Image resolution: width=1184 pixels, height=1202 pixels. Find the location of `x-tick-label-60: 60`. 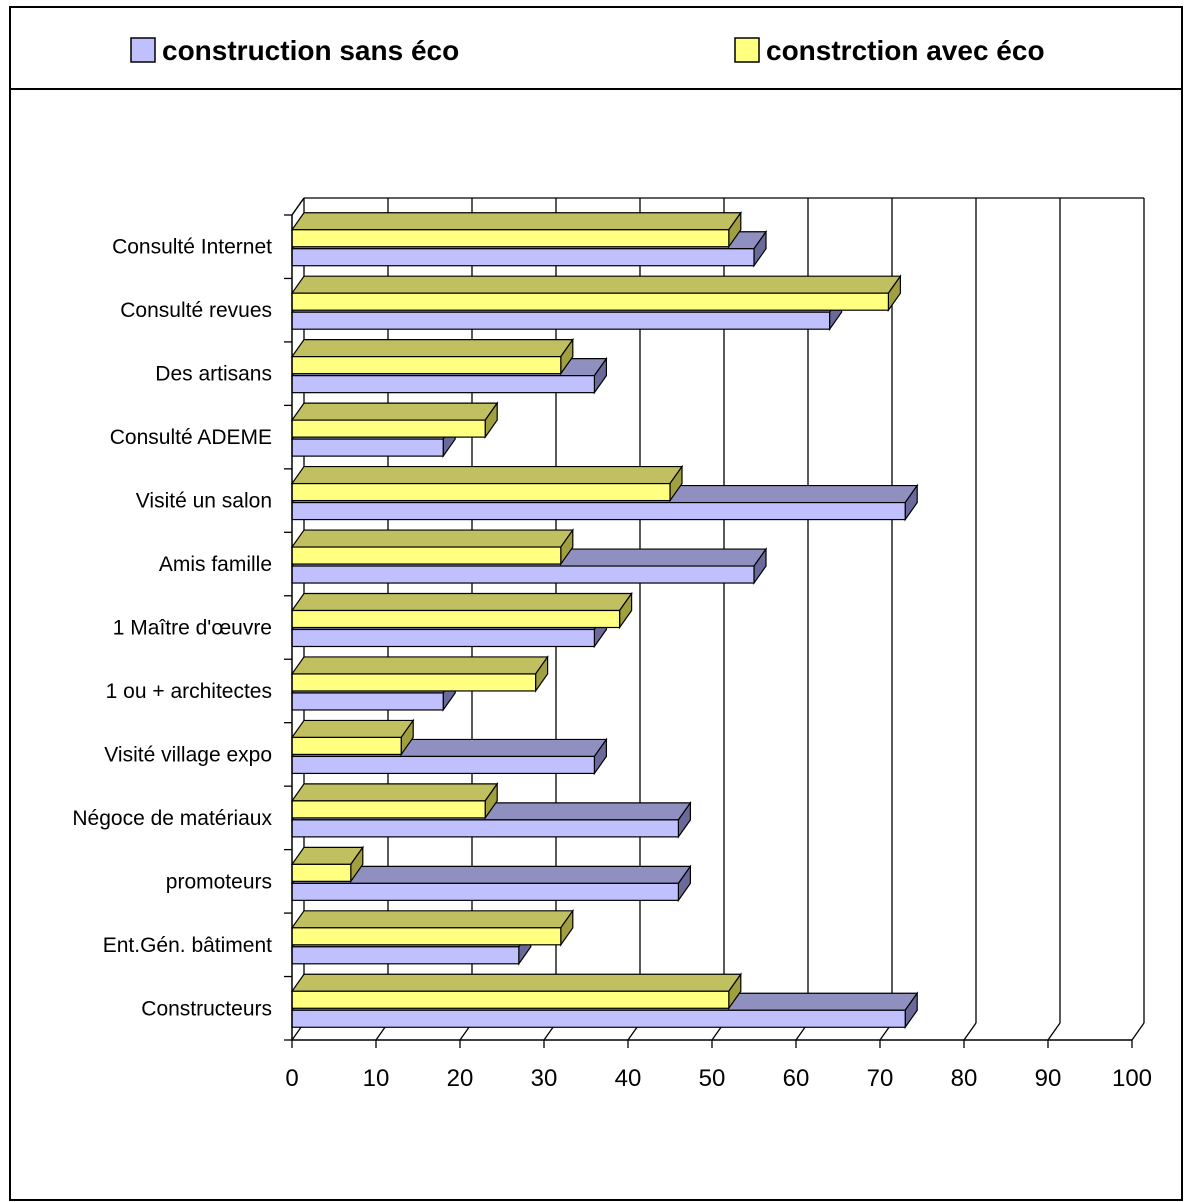

x-tick-label-60: 60 is located at coordinates (796, 1078).